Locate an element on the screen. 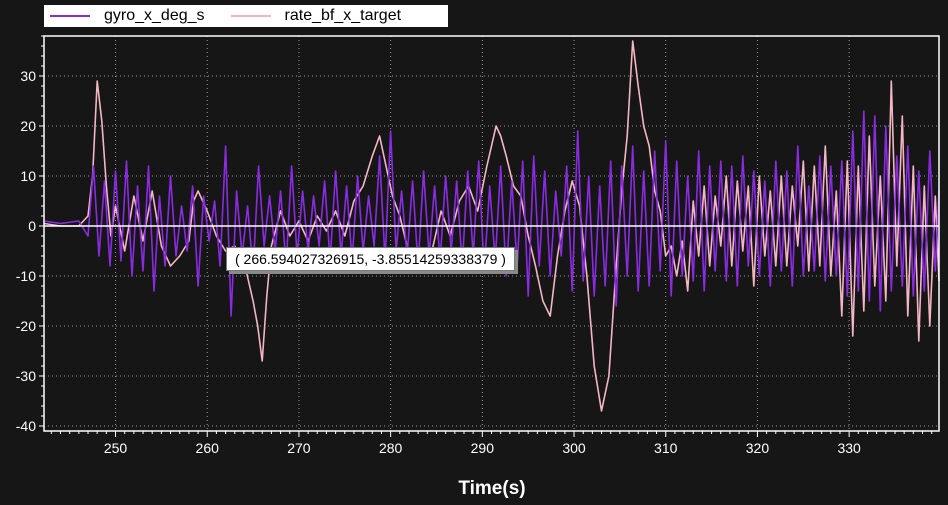  x-tick-label: 270 is located at coordinates (299, 448).